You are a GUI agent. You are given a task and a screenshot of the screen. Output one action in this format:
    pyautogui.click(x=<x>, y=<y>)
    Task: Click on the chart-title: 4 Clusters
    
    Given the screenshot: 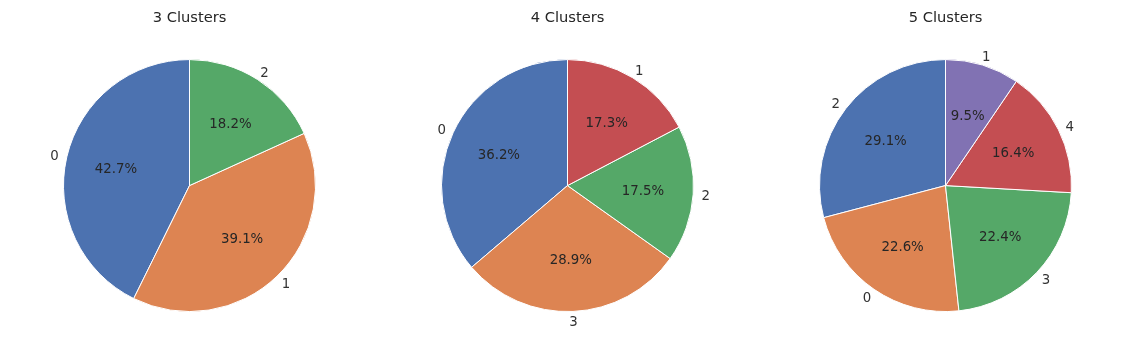 What is the action you would take?
    pyautogui.click(x=567, y=16)
    